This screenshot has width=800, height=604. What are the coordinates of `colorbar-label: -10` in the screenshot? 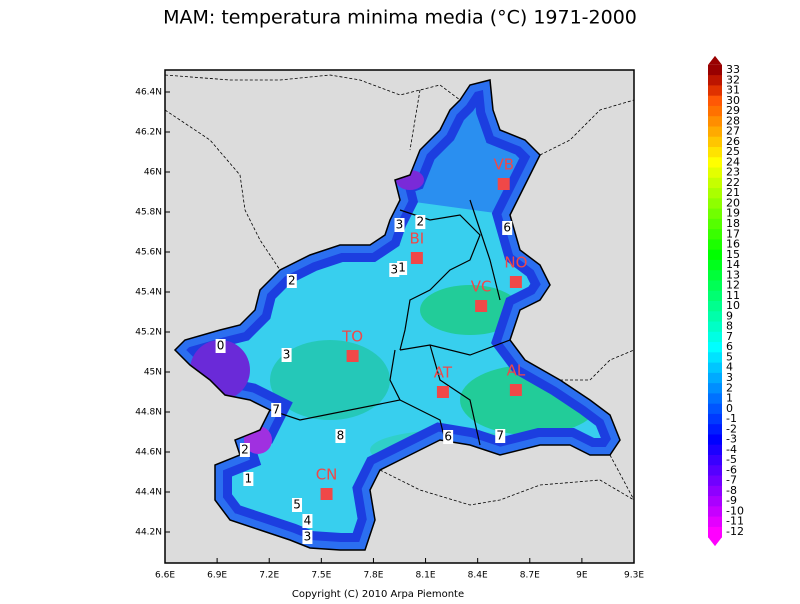 It's located at (735, 510).